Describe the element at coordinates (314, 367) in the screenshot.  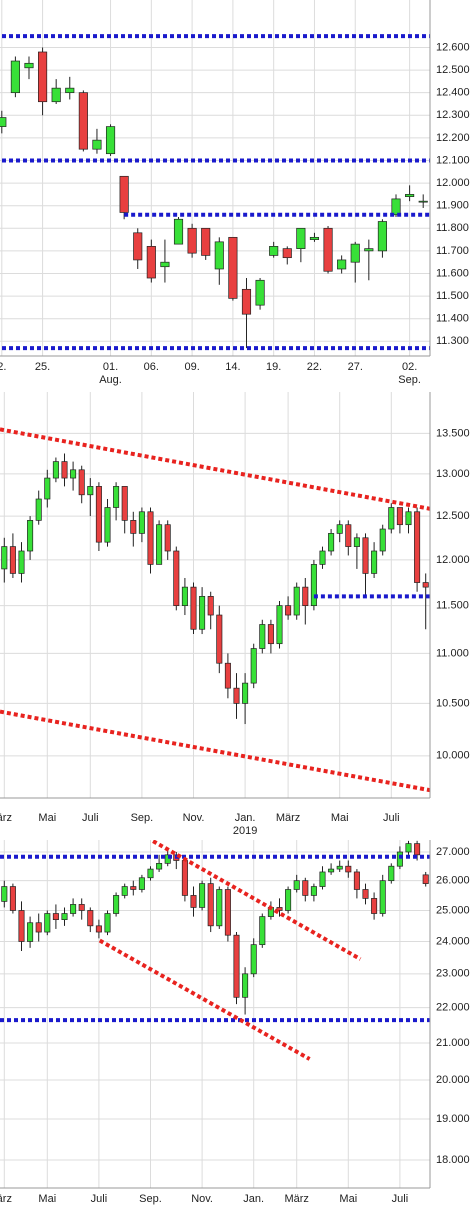
I see `x-tick-label: 22.` at that location.